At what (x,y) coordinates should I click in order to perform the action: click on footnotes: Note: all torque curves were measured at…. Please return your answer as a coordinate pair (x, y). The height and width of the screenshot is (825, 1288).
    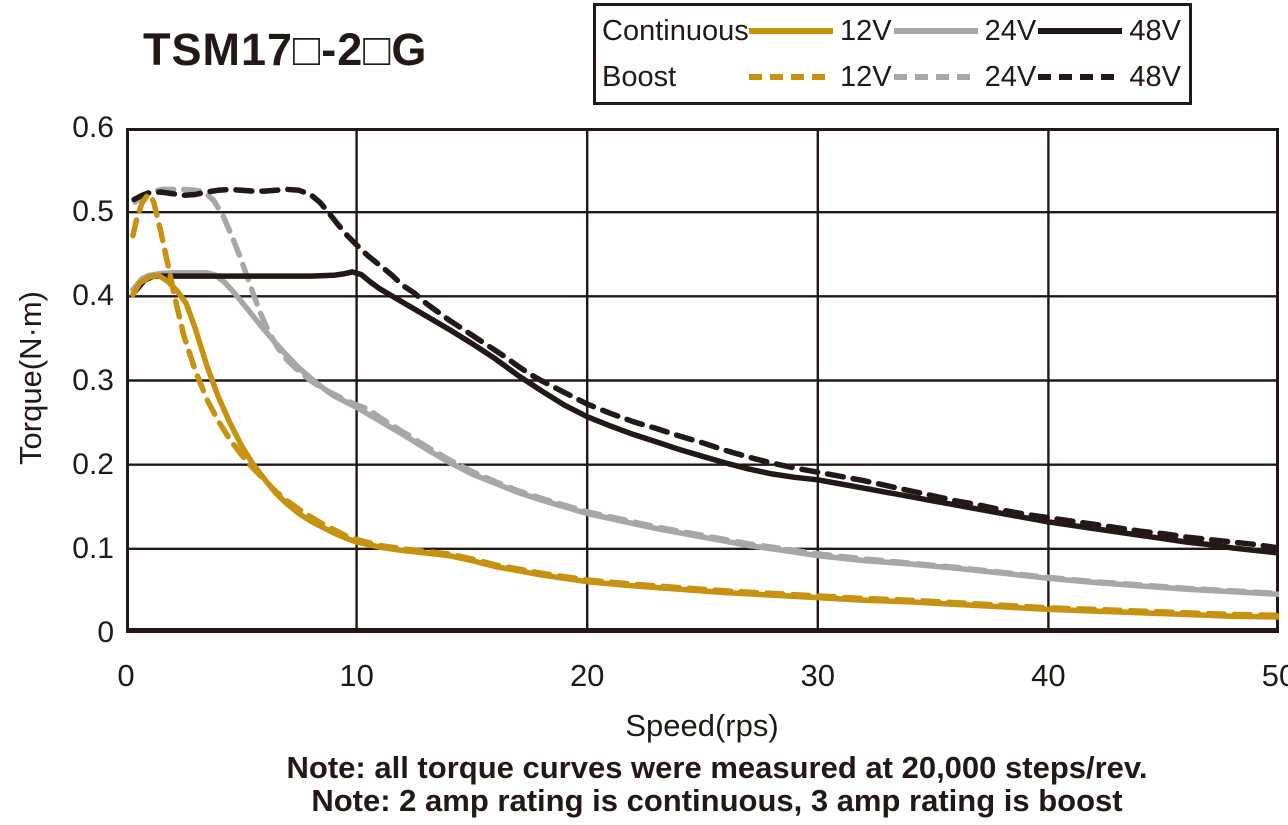
    Looking at the image, I should click on (644, 784).